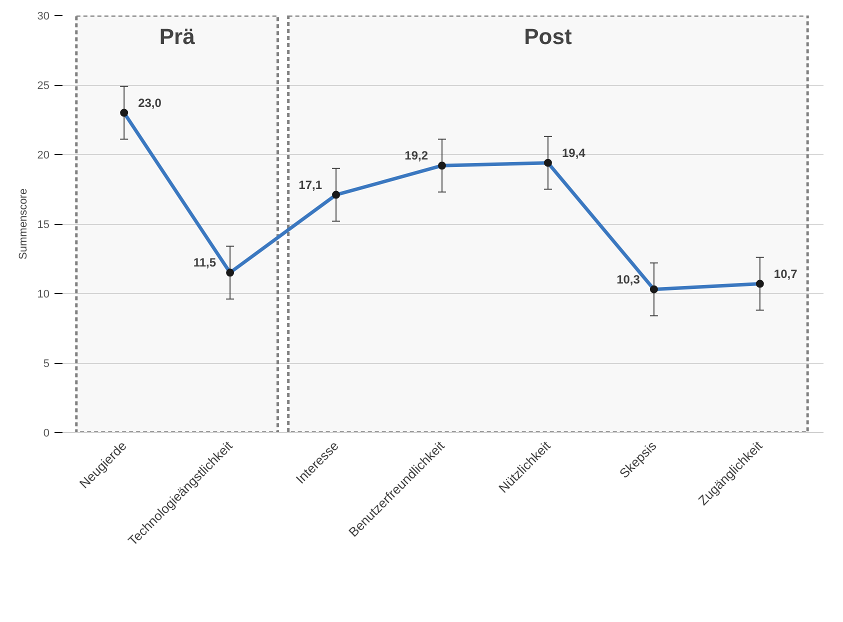 This screenshot has height=622, width=843. What do you see at coordinates (46, 364) in the screenshot?
I see `y-tick-label: 5` at bounding box center [46, 364].